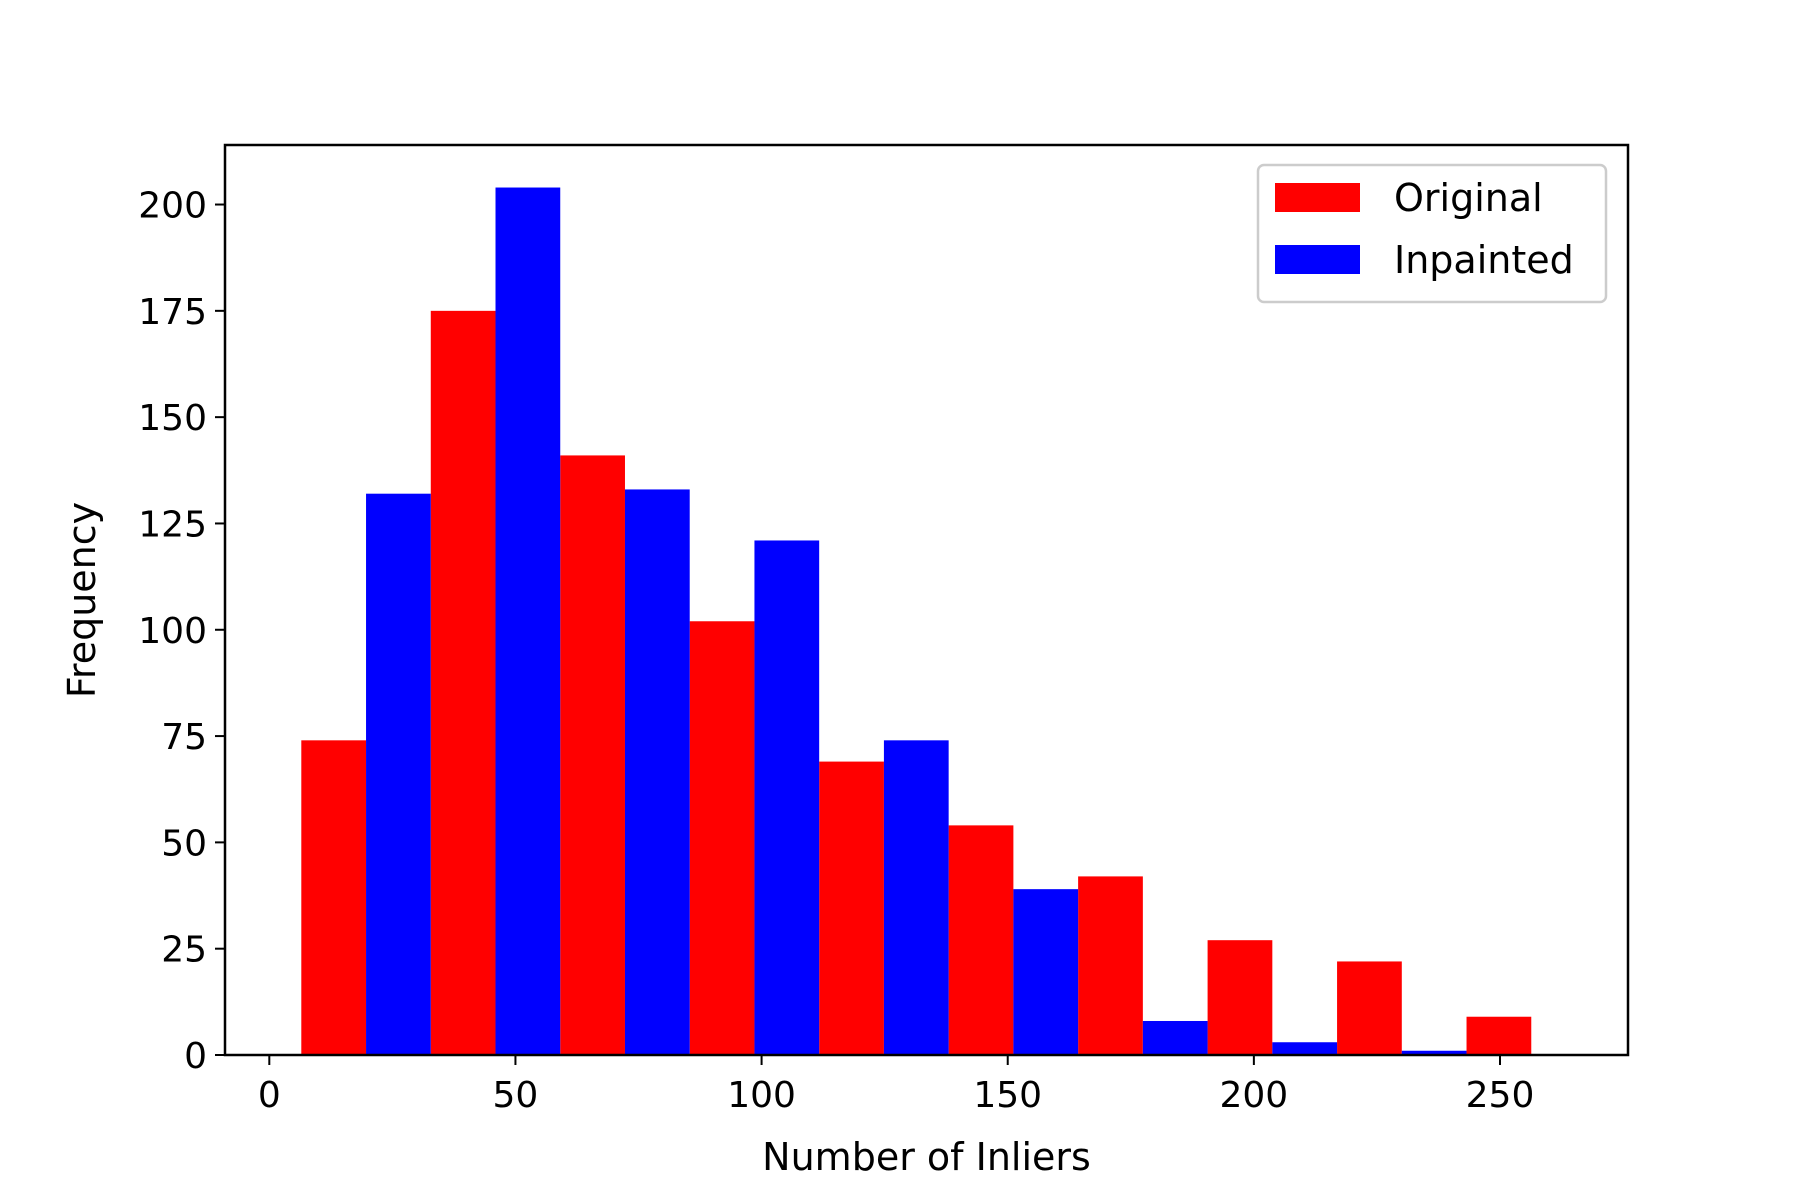  What do you see at coordinates (1500, 1095) in the screenshot?
I see `x-tick-label: 250` at bounding box center [1500, 1095].